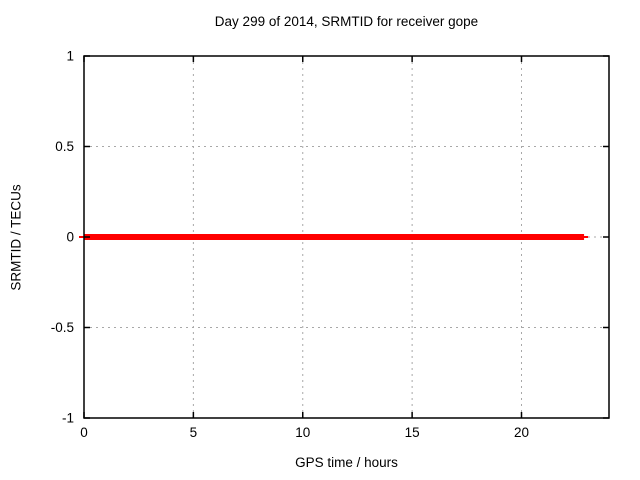 This screenshot has height=480, width=640. What do you see at coordinates (84, 432) in the screenshot?
I see `x-tick-label: 0` at bounding box center [84, 432].